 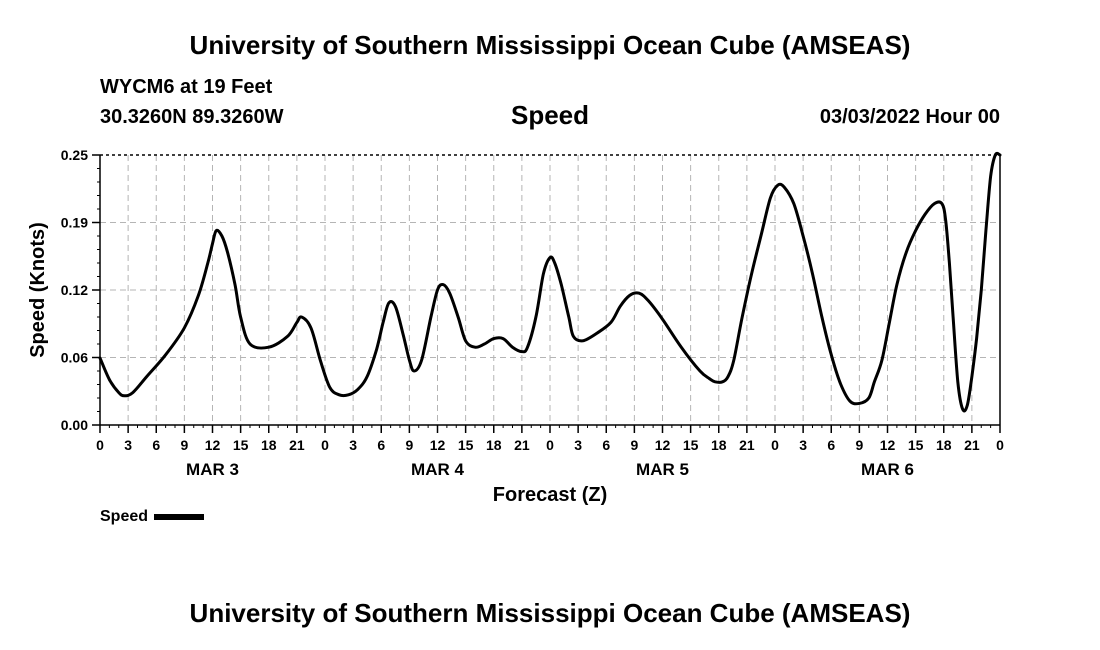 What do you see at coordinates (662, 469) in the screenshot?
I see `x-day-label: MAR 5` at bounding box center [662, 469].